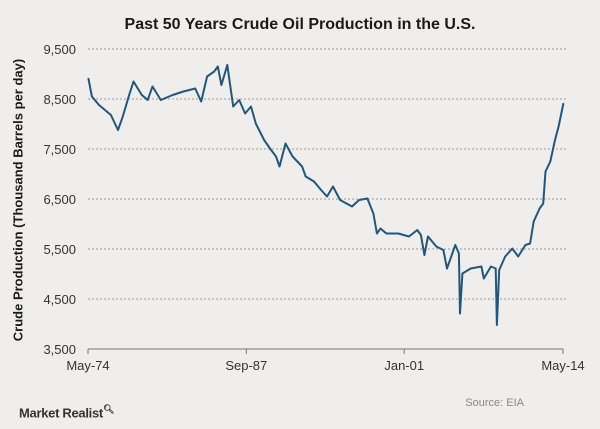 The height and width of the screenshot is (429, 600). Describe the element at coordinates (404, 365) in the screenshot. I see `x-tick-label: Jan-01` at that location.